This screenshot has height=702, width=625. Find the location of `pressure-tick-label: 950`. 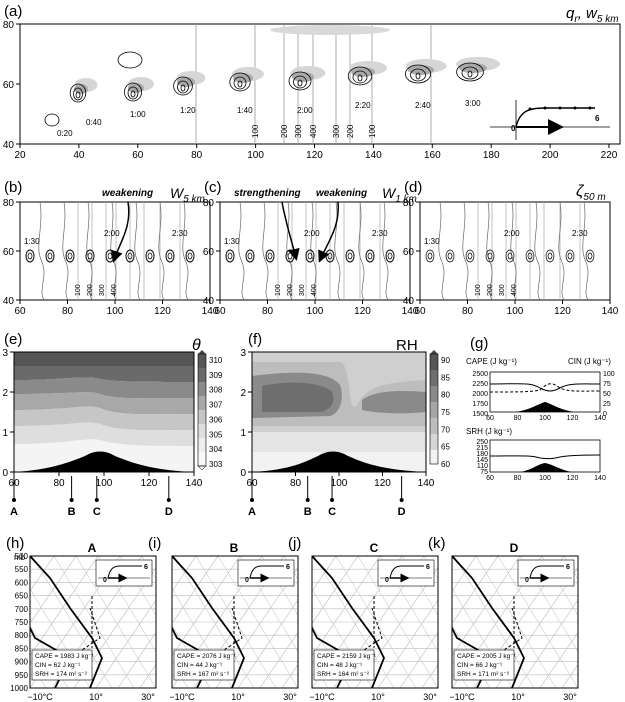

pressure-tick-label: 950 is located at coordinates (22, 675).